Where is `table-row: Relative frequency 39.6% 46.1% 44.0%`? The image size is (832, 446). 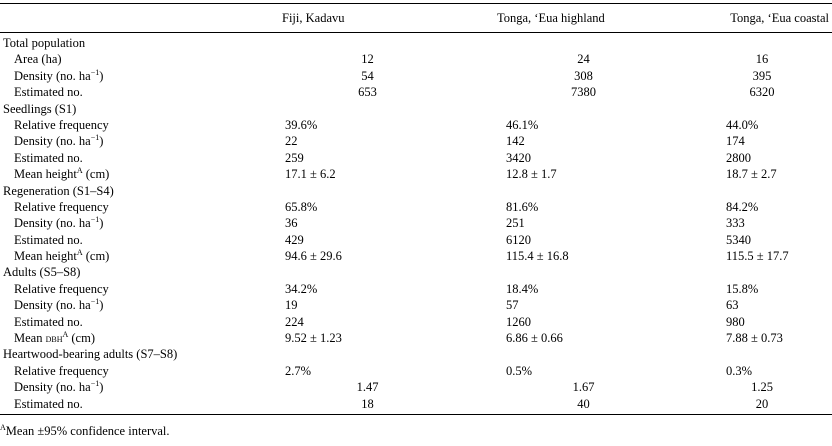 table-row: Relative frequency 39.6% 46.1% 44.0% is located at coordinates (416, 125).